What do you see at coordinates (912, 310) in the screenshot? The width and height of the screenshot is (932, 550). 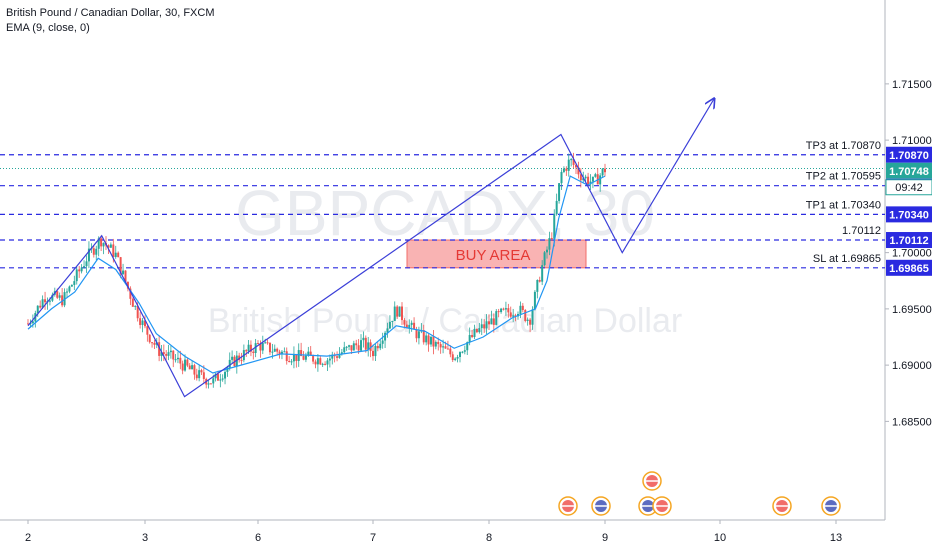 I see `y-tick-label: 1.69500` at bounding box center [912, 310].